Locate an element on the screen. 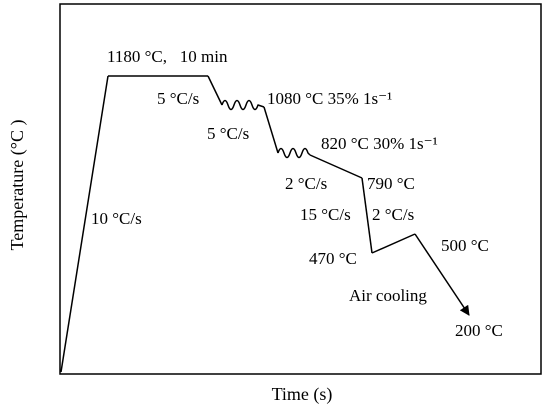  label-finish-pass: 820 °C 30% 1s⁻¹ is located at coordinates (379, 143).